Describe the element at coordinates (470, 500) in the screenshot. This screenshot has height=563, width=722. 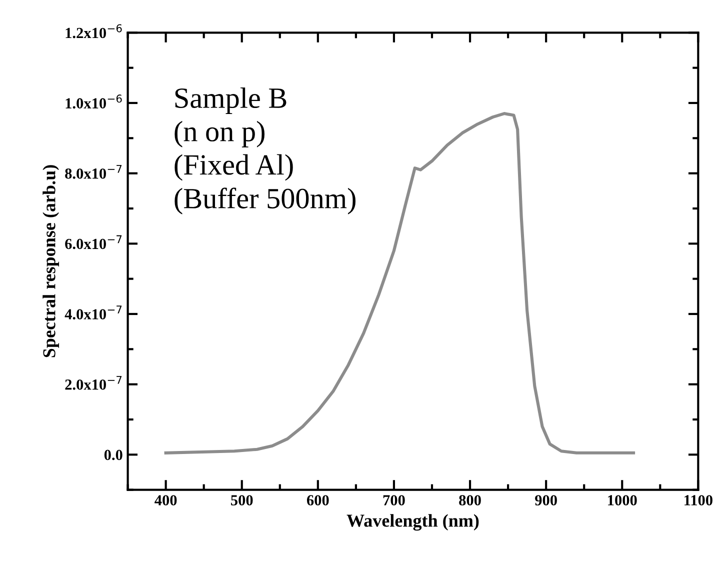
I see `x-tick-label: 800` at that location.